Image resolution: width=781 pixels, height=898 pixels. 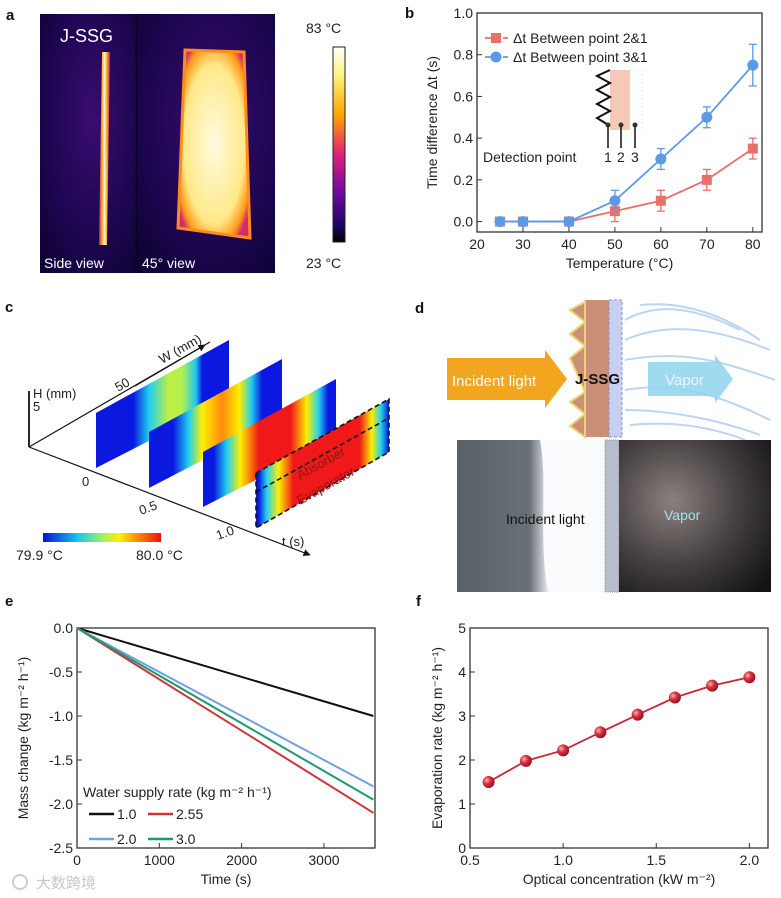 I want to click on watermark: 大数跨境, so click(x=66, y=883).